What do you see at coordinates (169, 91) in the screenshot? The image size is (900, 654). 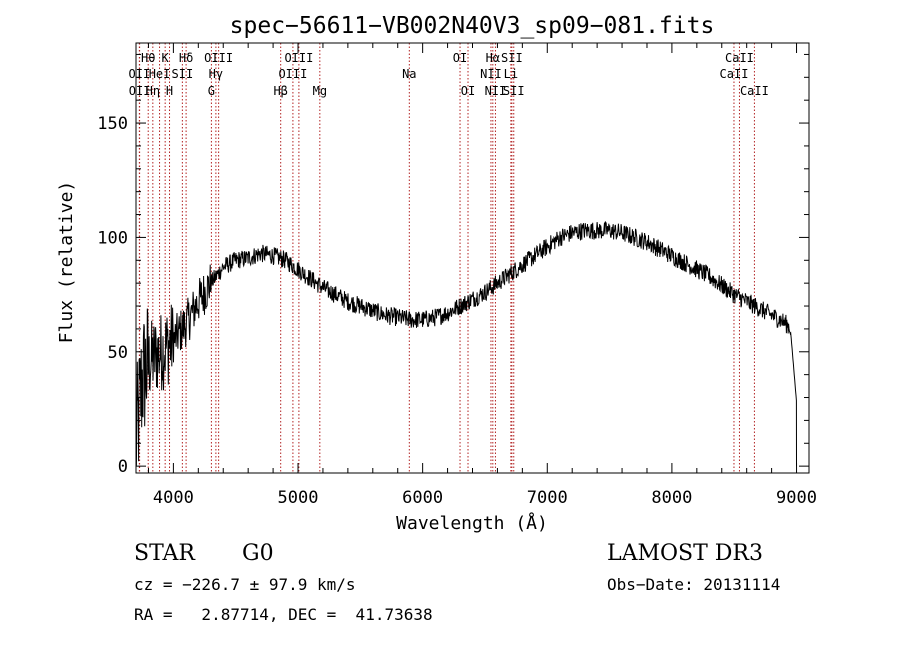 I see `spectral-line-label: H` at bounding box center [169, 91].